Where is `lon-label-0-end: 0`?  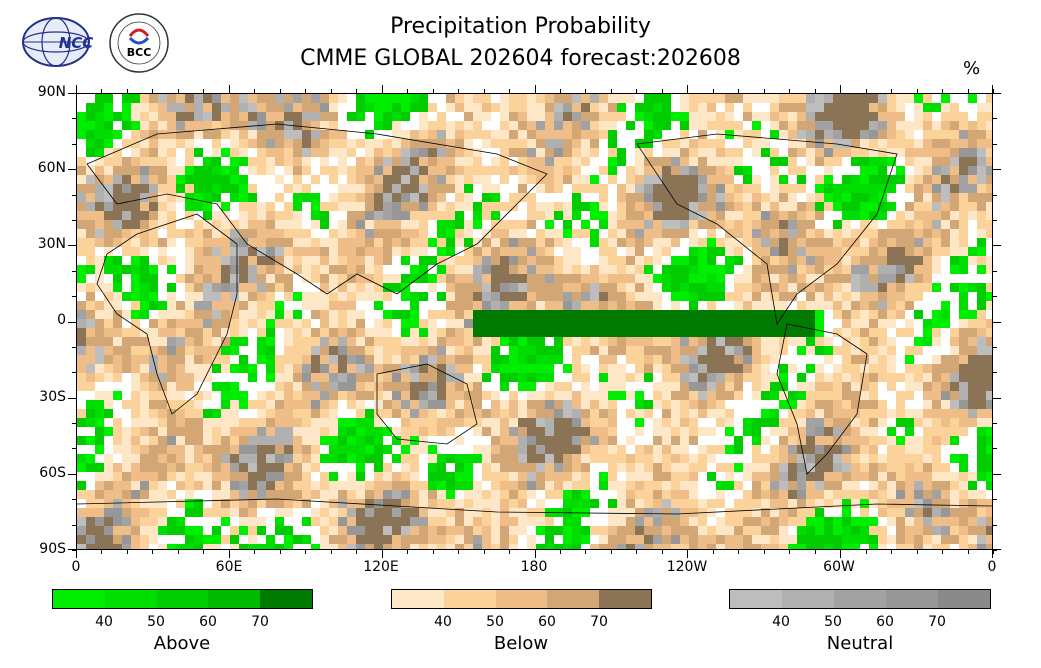
lon-label-0-end: 0 is located at coordinates (992, 567).